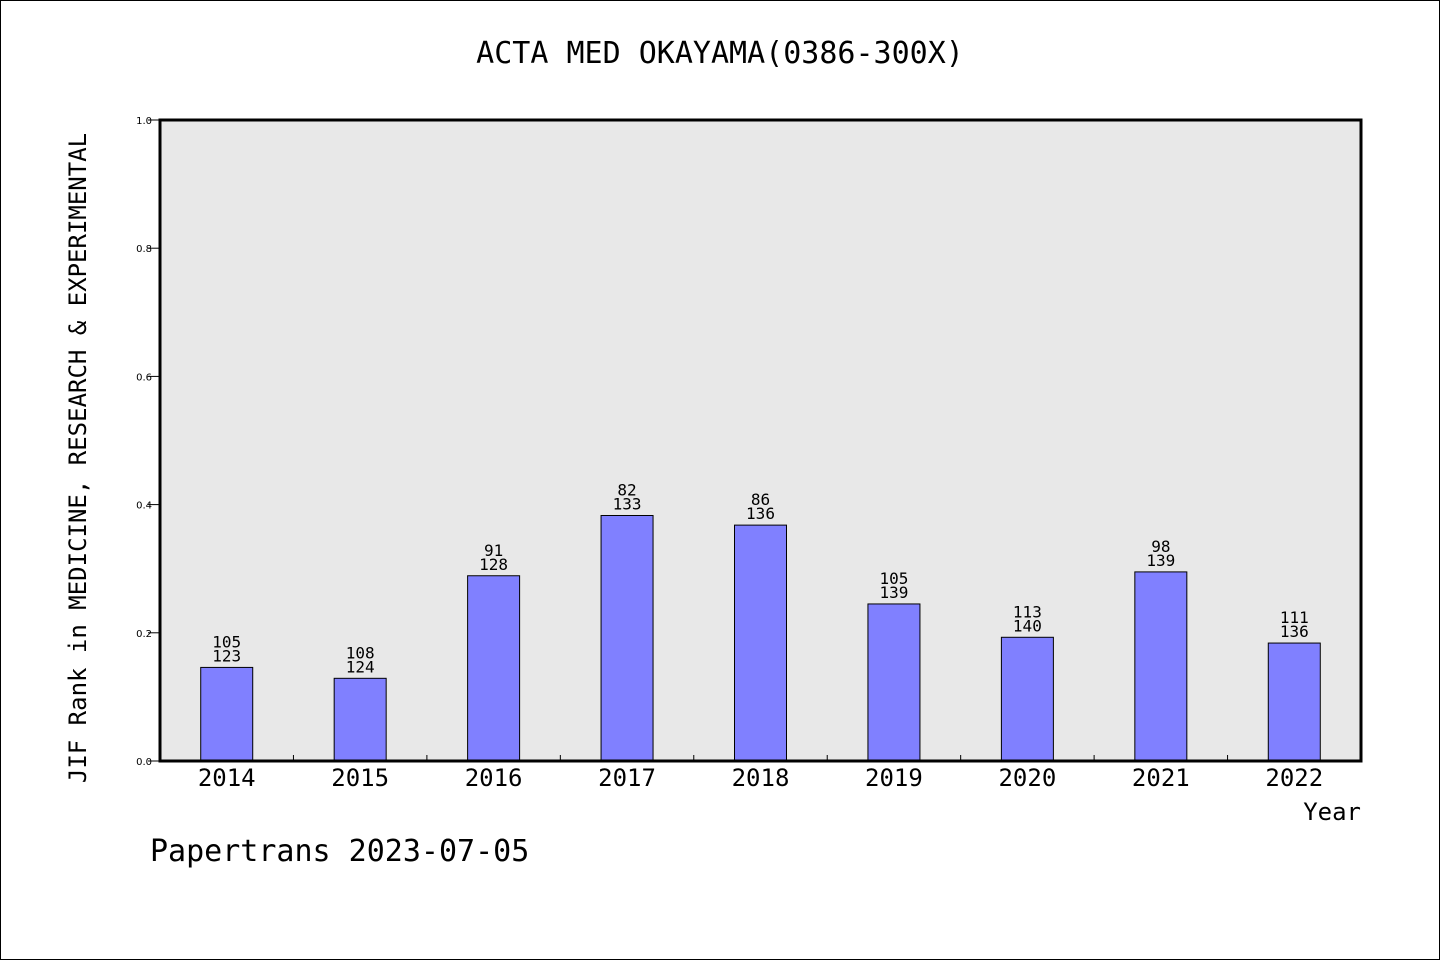  What do you see at coordinates (894, 778) in the screenshot?
I see `x-tick-label: 2019` at bounding box center [894, 778].